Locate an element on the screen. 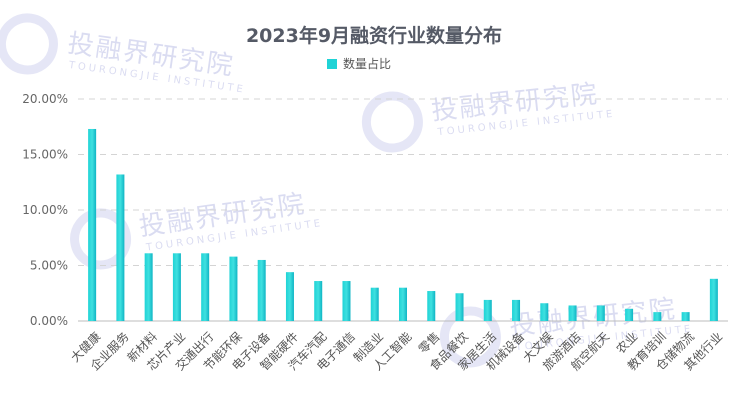 The height and width of the screenshot is (405, 749). y-axis-ticks: 0.00% 5.00% 10.00% 15.00% 20.00% is located at coordinates (45, 210).